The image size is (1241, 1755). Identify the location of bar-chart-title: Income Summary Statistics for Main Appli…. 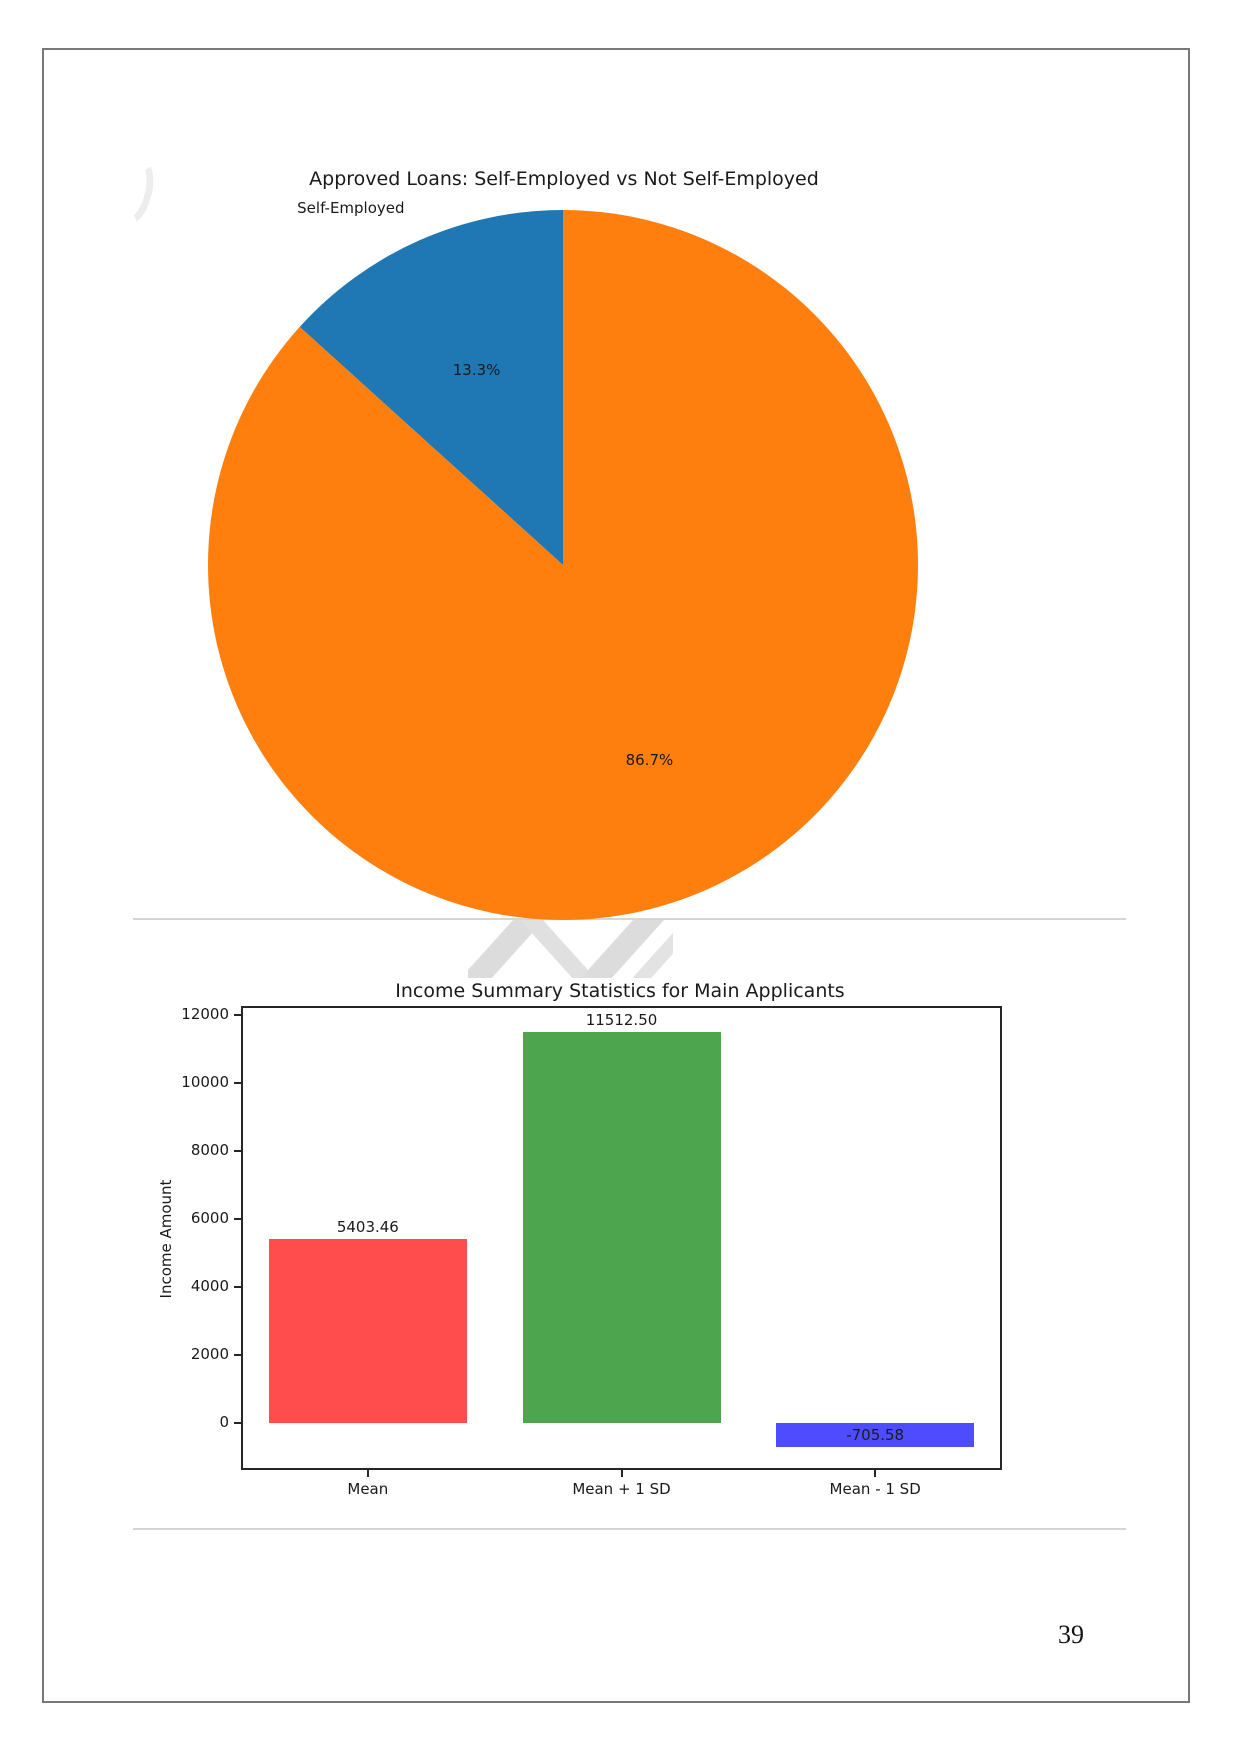
(620, 991).